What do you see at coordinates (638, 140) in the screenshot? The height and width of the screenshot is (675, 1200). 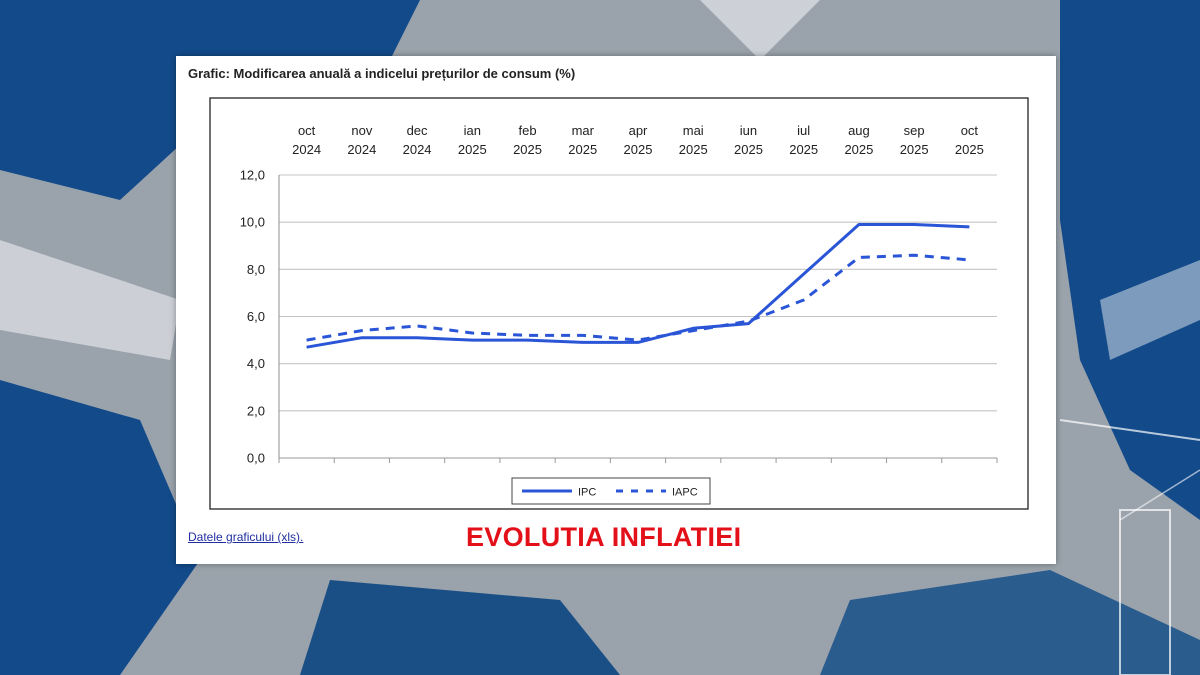 I see `x-category-label: apr 2025` at bounding box center [638, 140].